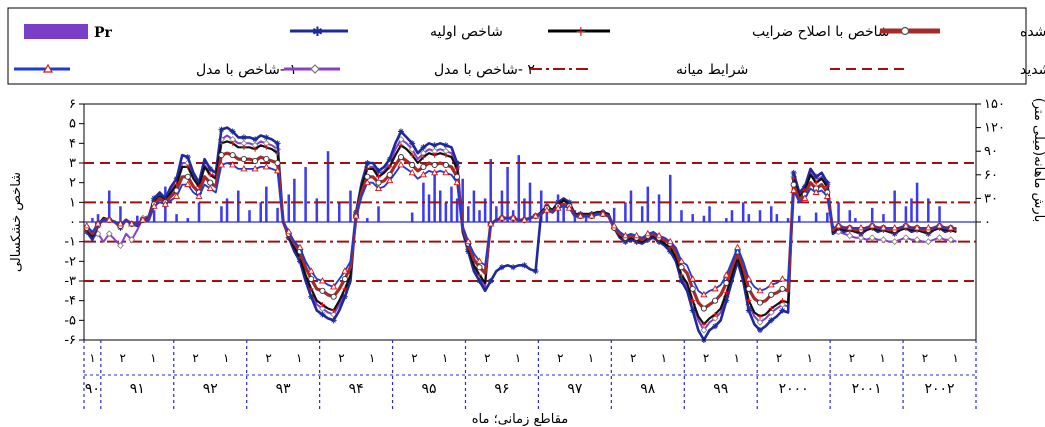  What do you see at coordinates (591, 358) in the screenshot?
I see `season-label: ۱` at bounding box center [591, 358].